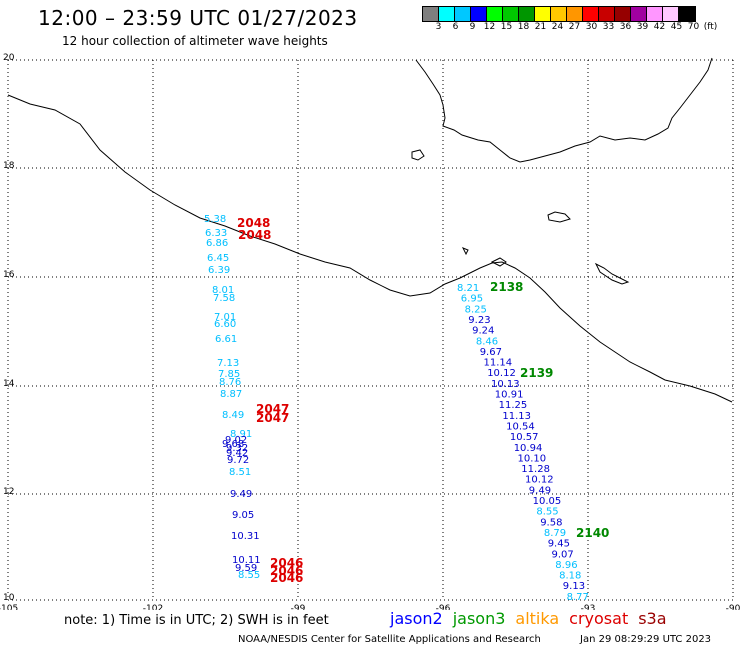  Describe the element at coordinates (570, 576) in the screenshot. I see `wave-height-value: 8.18` at that location.